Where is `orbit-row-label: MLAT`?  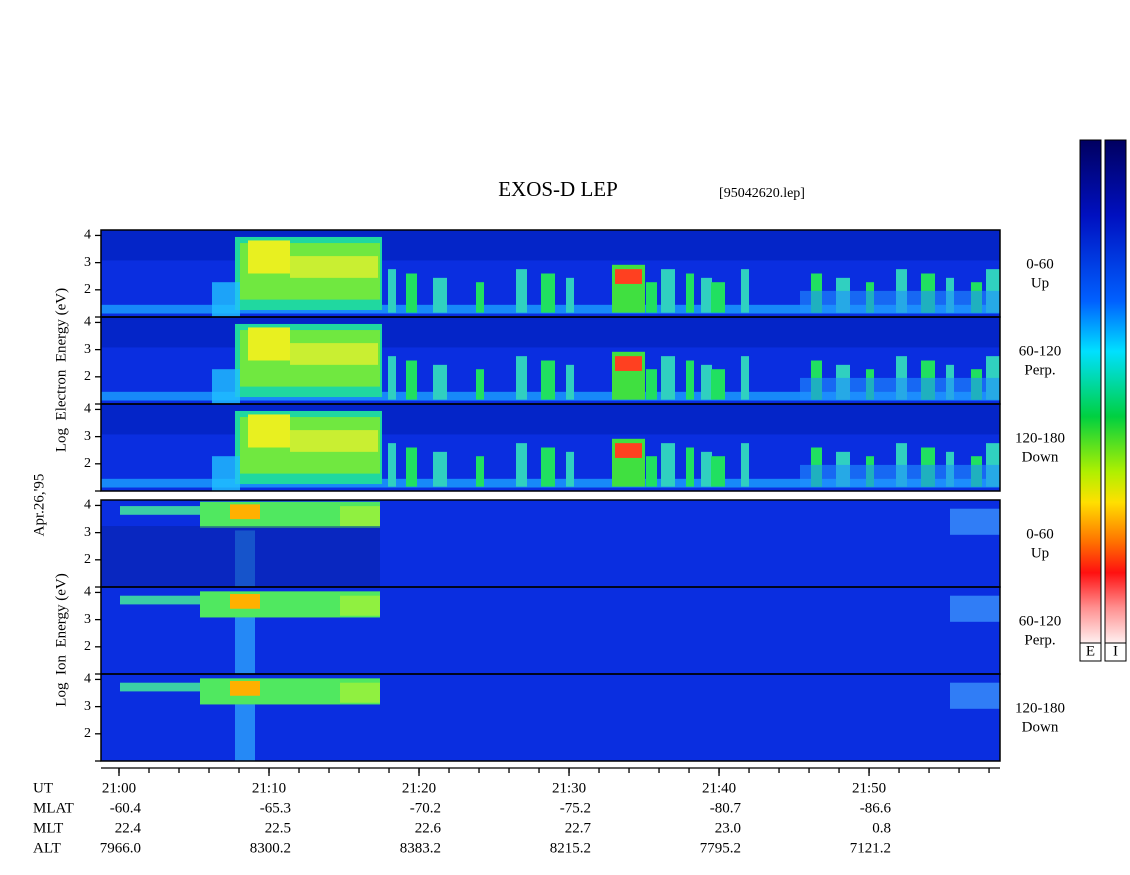
orbit-row-label: MLAT is located at coordinates (53, 808).